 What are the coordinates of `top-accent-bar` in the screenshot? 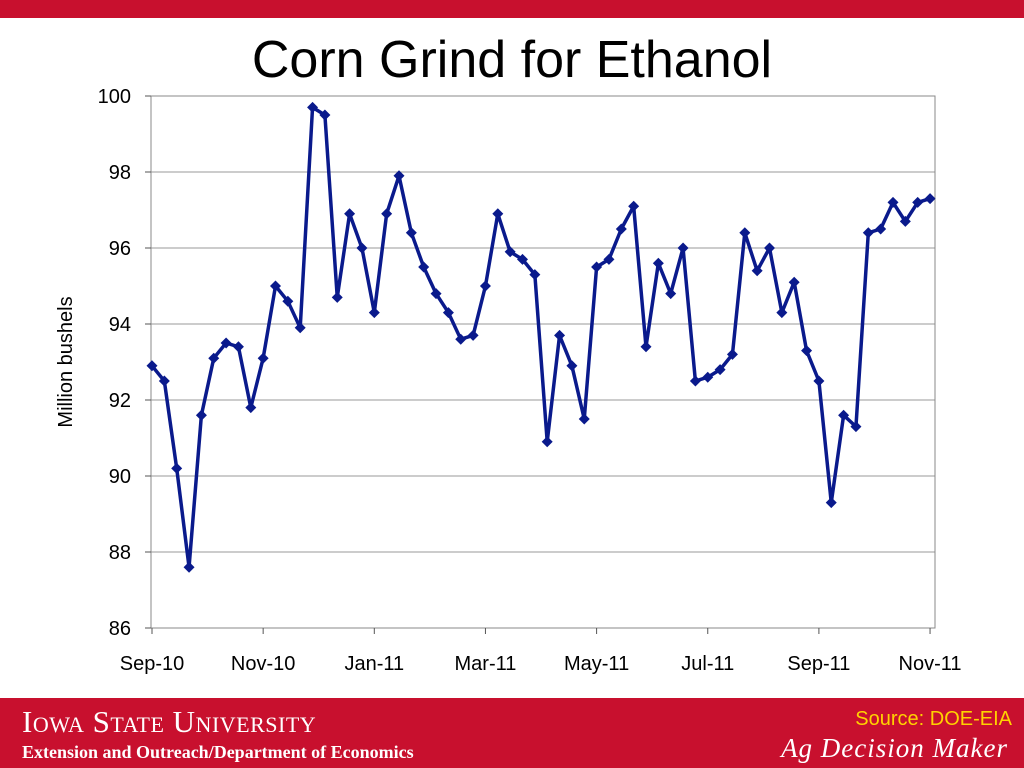 It's located at (512, 9).